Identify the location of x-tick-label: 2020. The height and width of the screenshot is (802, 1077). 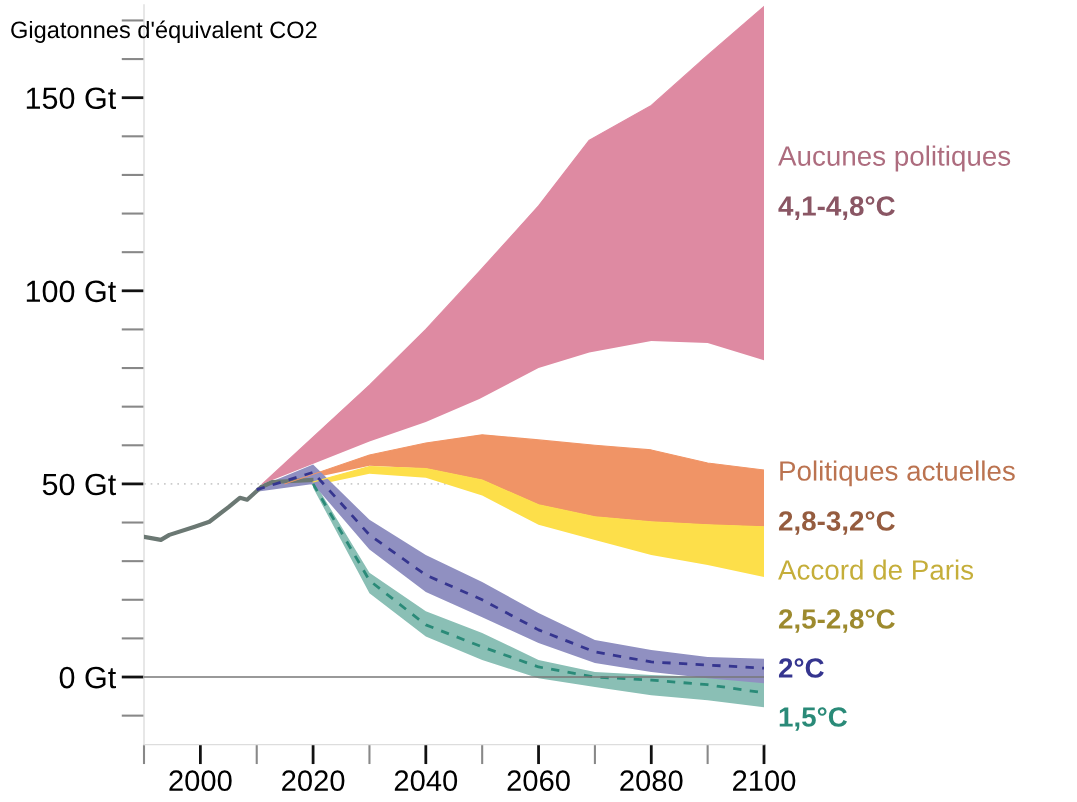
(313, 781).